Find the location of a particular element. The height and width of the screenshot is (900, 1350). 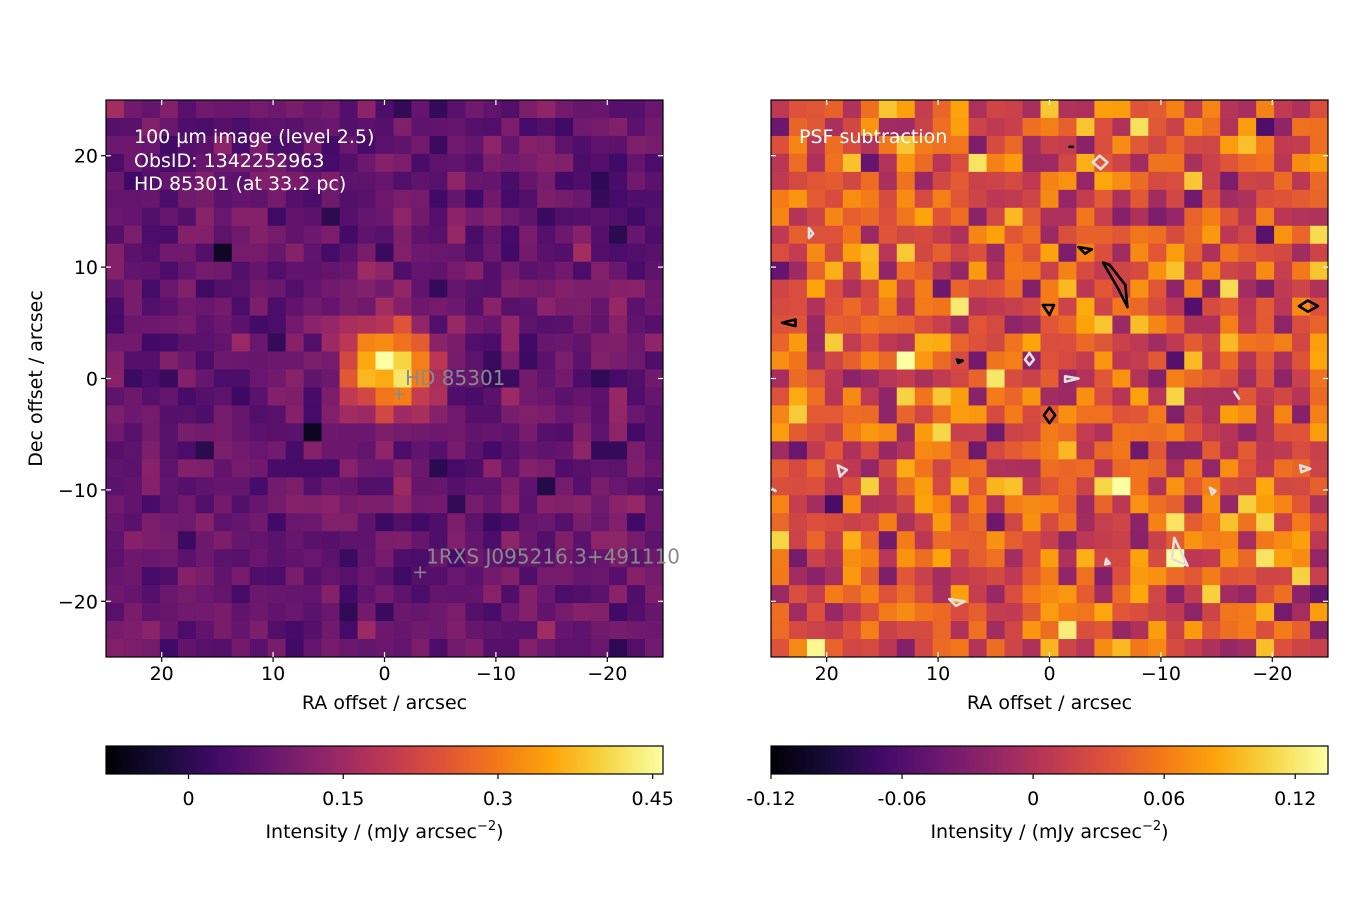

x-tick-label: 20 is located at coordinates (162, 674).